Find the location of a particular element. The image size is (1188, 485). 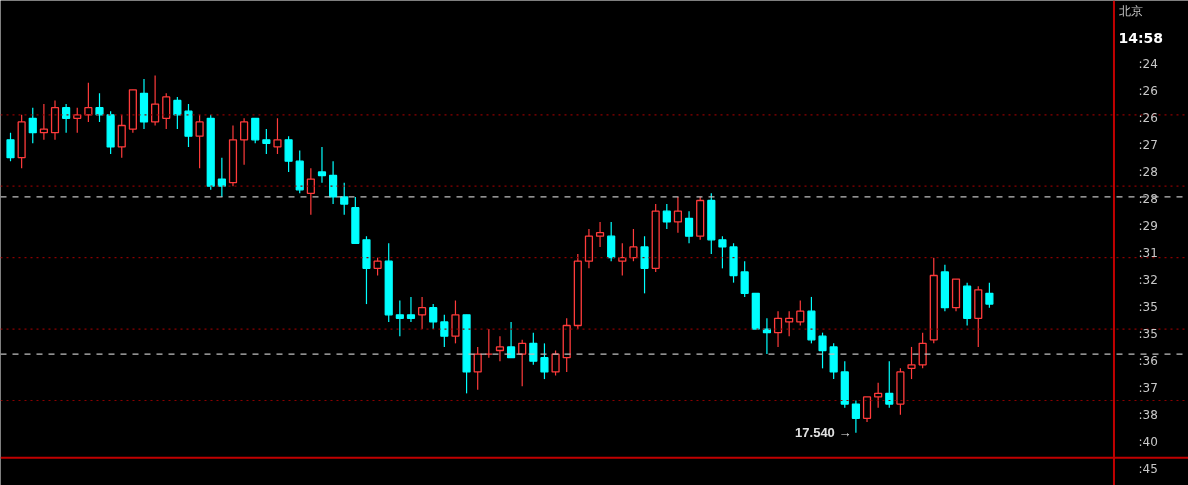

text: :37 is located at coordinates (1148, 387).